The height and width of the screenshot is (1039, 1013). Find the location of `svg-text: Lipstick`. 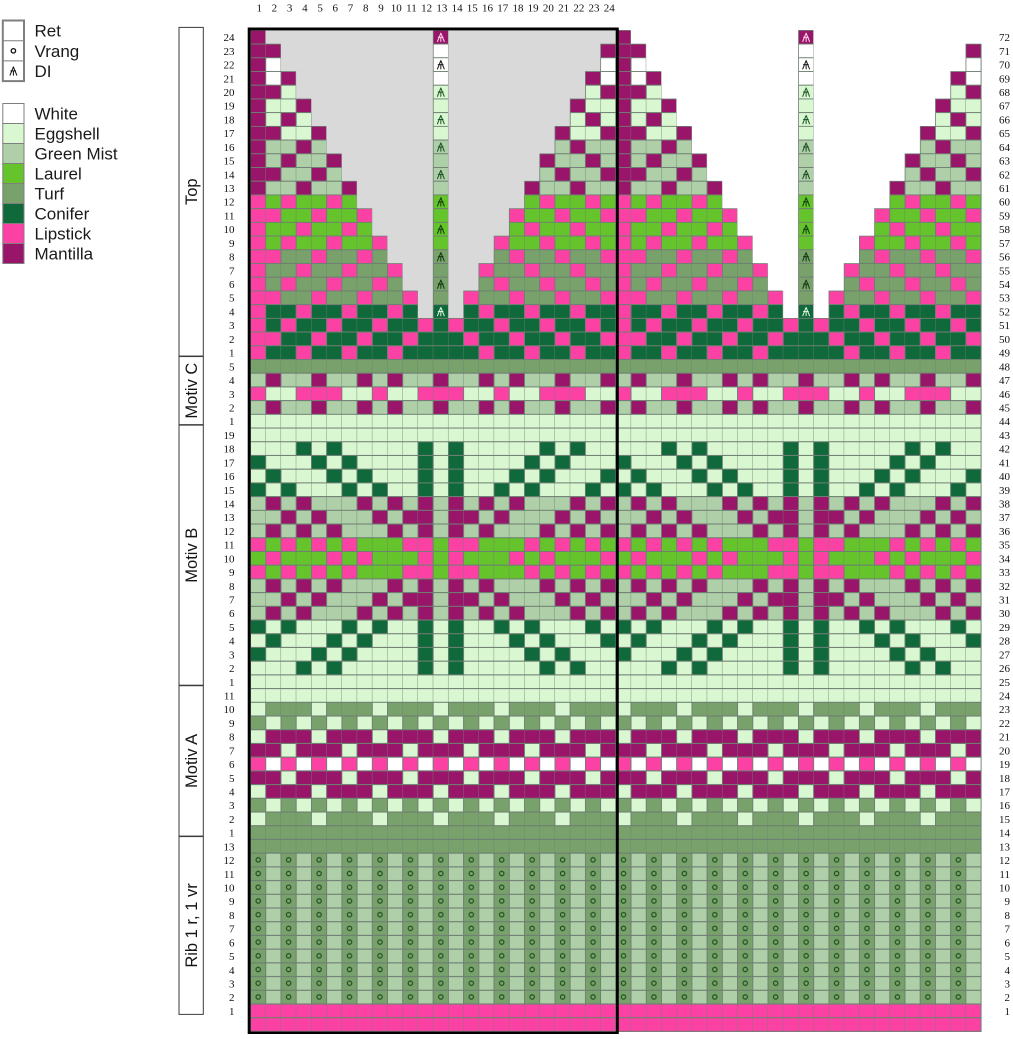

svg-text: Lipstick is located at coordinates (63, 234).